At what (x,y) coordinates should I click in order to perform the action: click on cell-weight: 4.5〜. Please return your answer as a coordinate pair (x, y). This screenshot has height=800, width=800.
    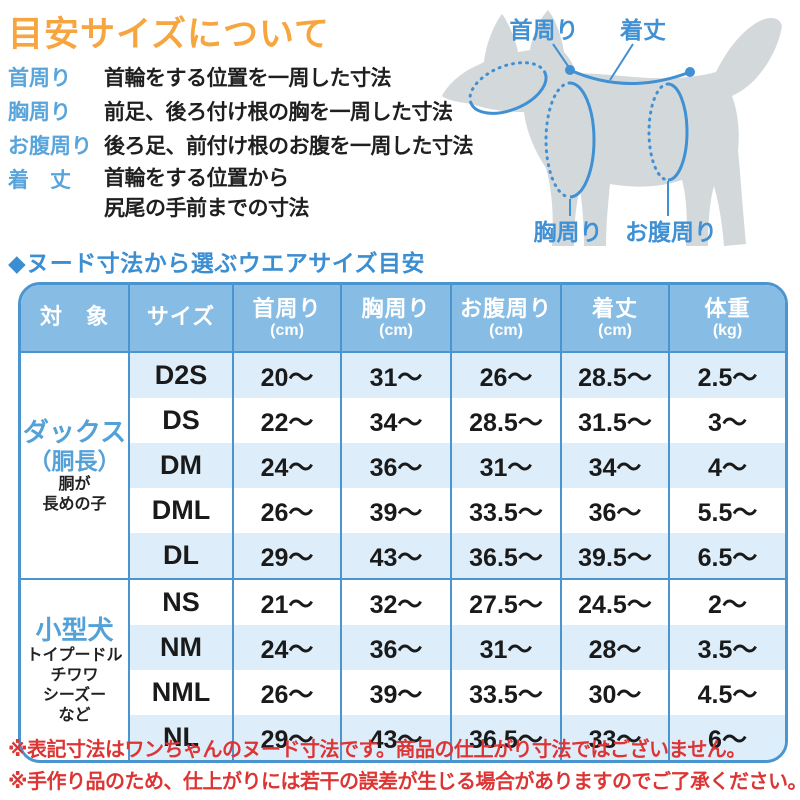
    Looking at the image, I should click on (726, 692).